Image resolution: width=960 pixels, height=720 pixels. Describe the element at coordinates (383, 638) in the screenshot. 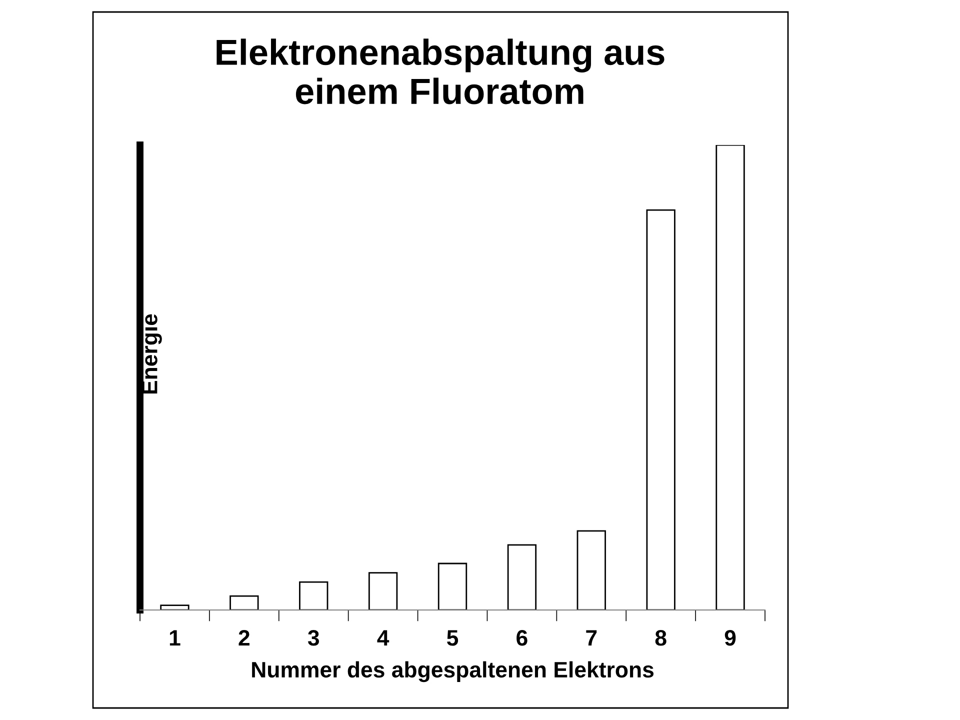

I see `x-tick-label: 4` at that location.